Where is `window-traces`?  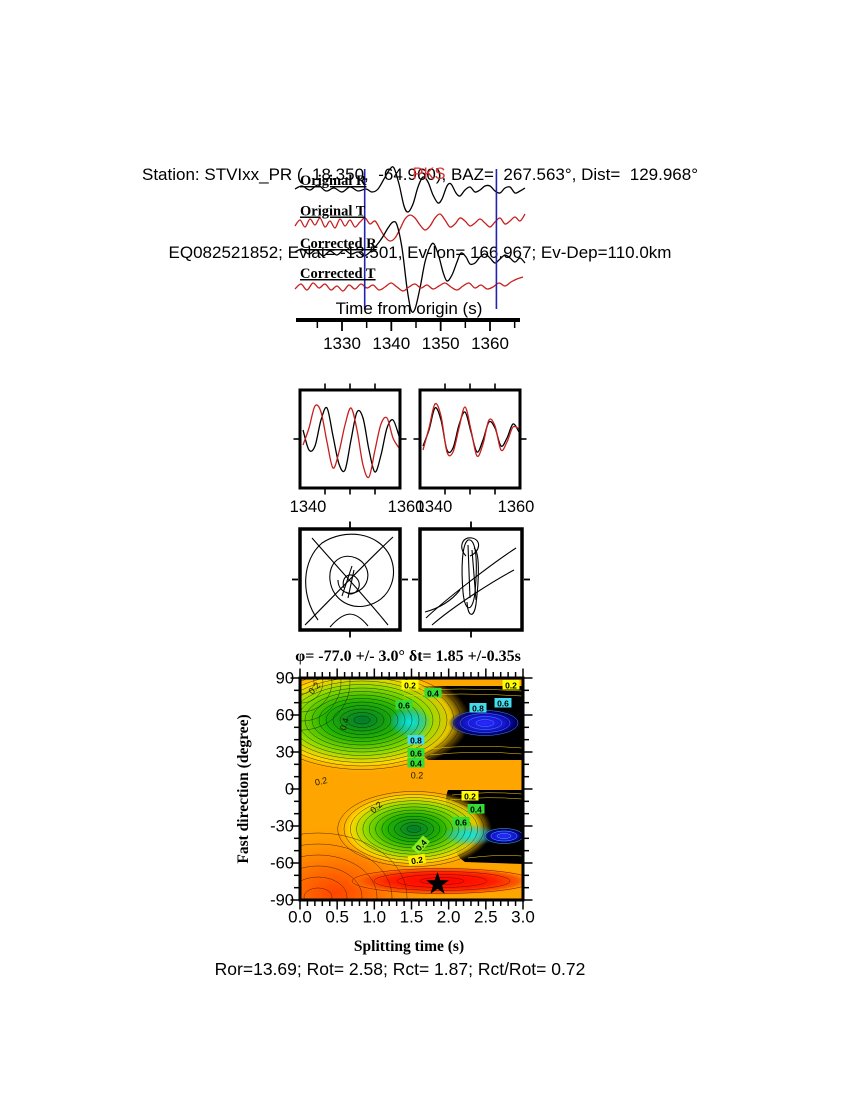
window-traces is located at coordinates (411, 440).